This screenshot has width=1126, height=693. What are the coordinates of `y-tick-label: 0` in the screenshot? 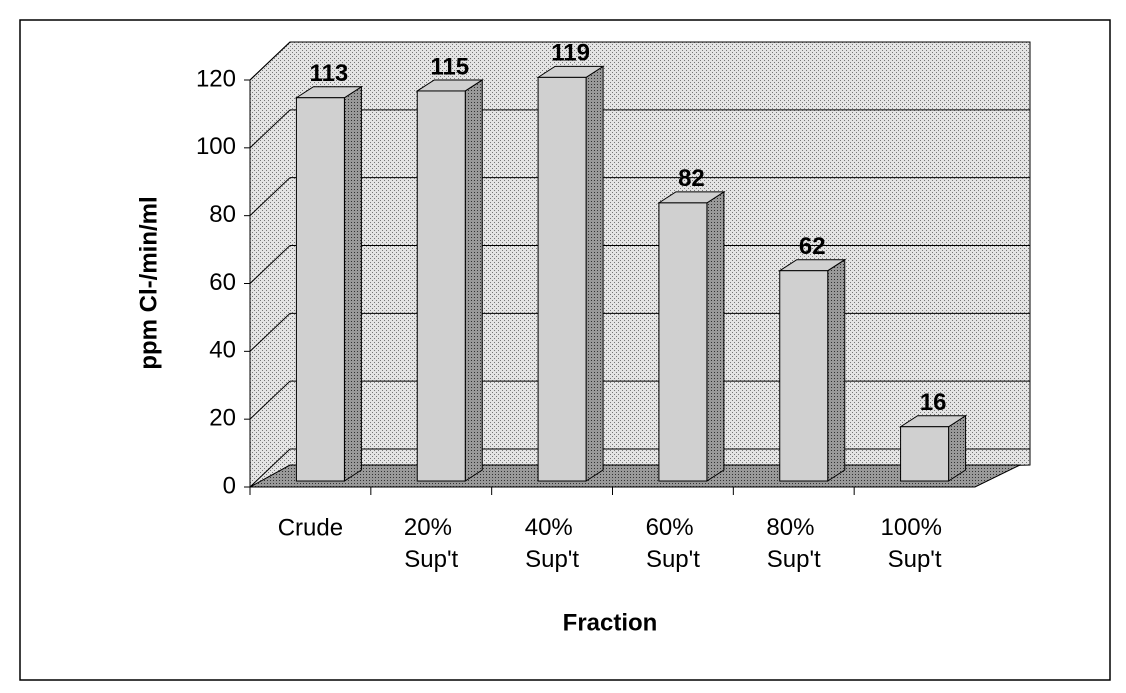 It's located at (229, 485).